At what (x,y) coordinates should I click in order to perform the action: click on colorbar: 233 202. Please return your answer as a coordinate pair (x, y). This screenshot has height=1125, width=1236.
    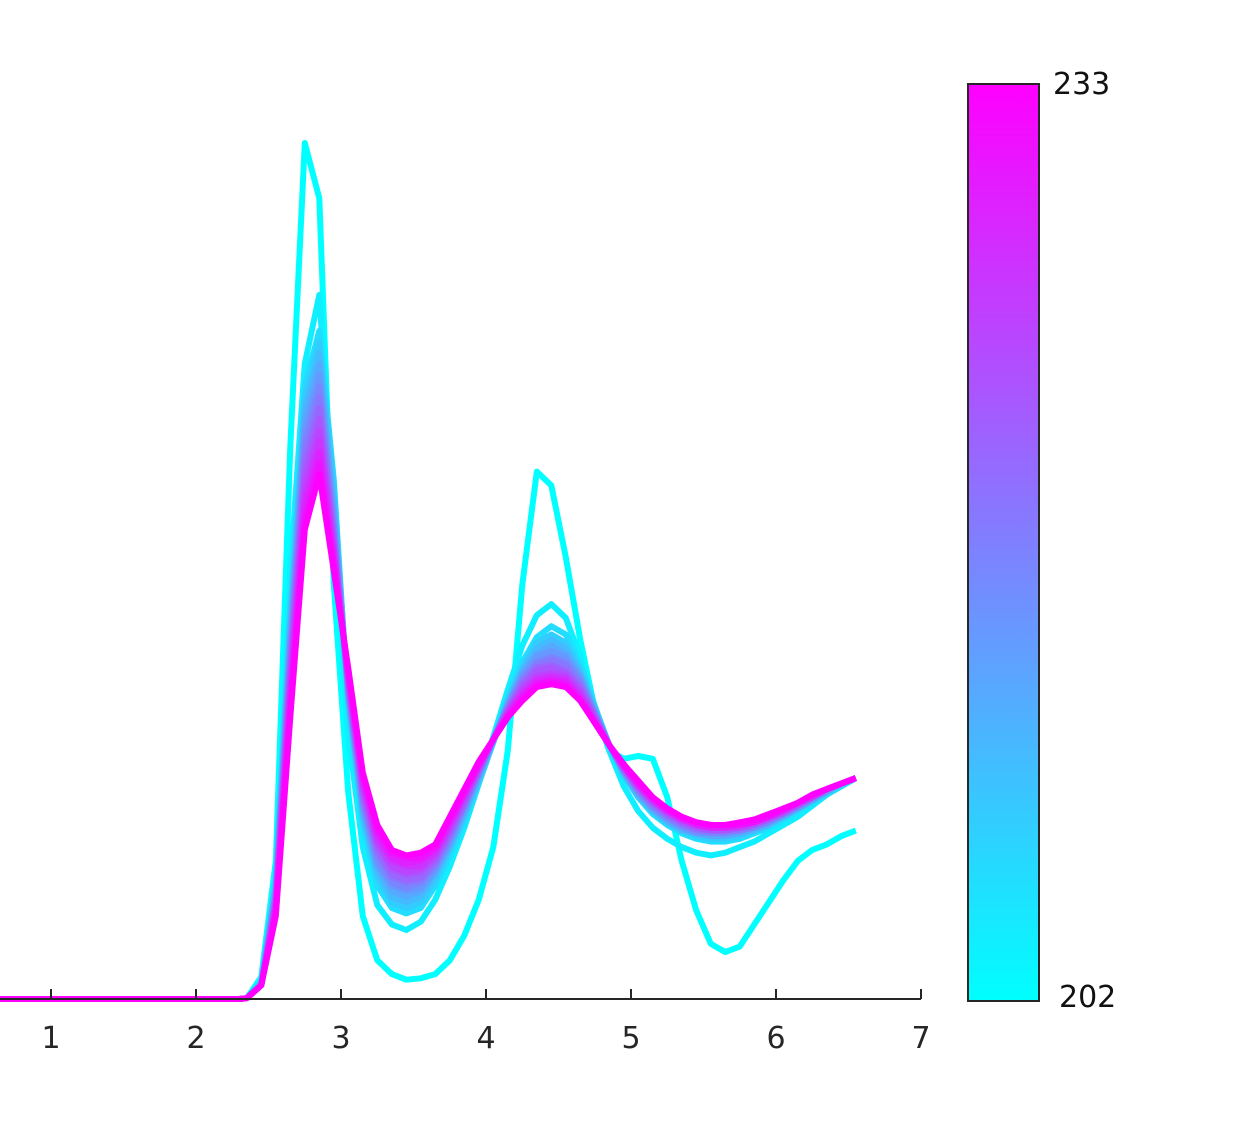
    Looking at the image, I should click on (1041, 541).